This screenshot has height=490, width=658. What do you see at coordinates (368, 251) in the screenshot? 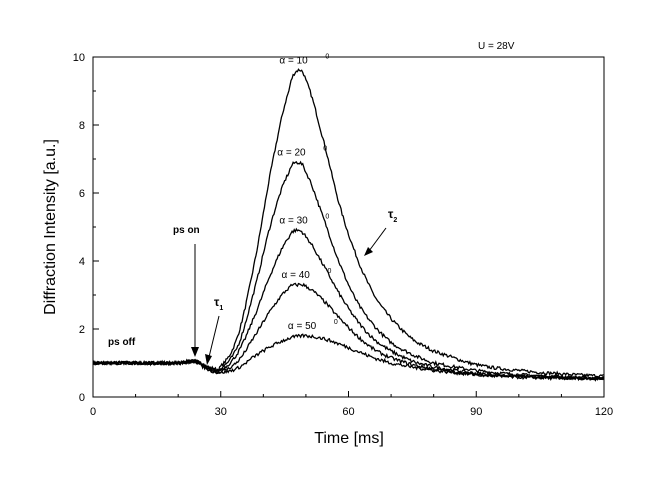
I see `tau2-arrowhead` at bounding box center [368, 251].